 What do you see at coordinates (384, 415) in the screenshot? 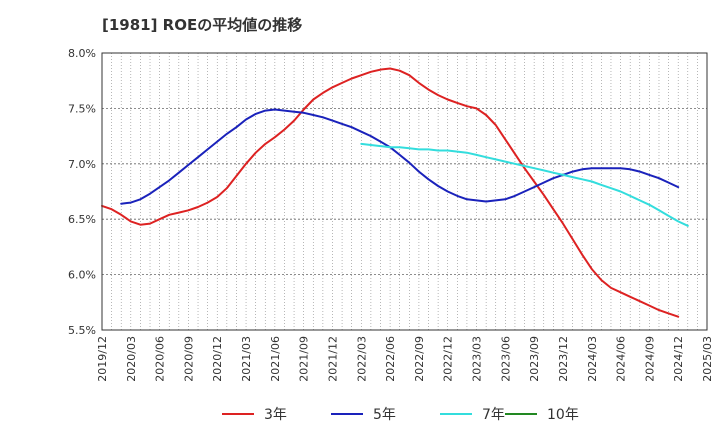
I see `legend-label: 5年` at bounding box center [384, 415].